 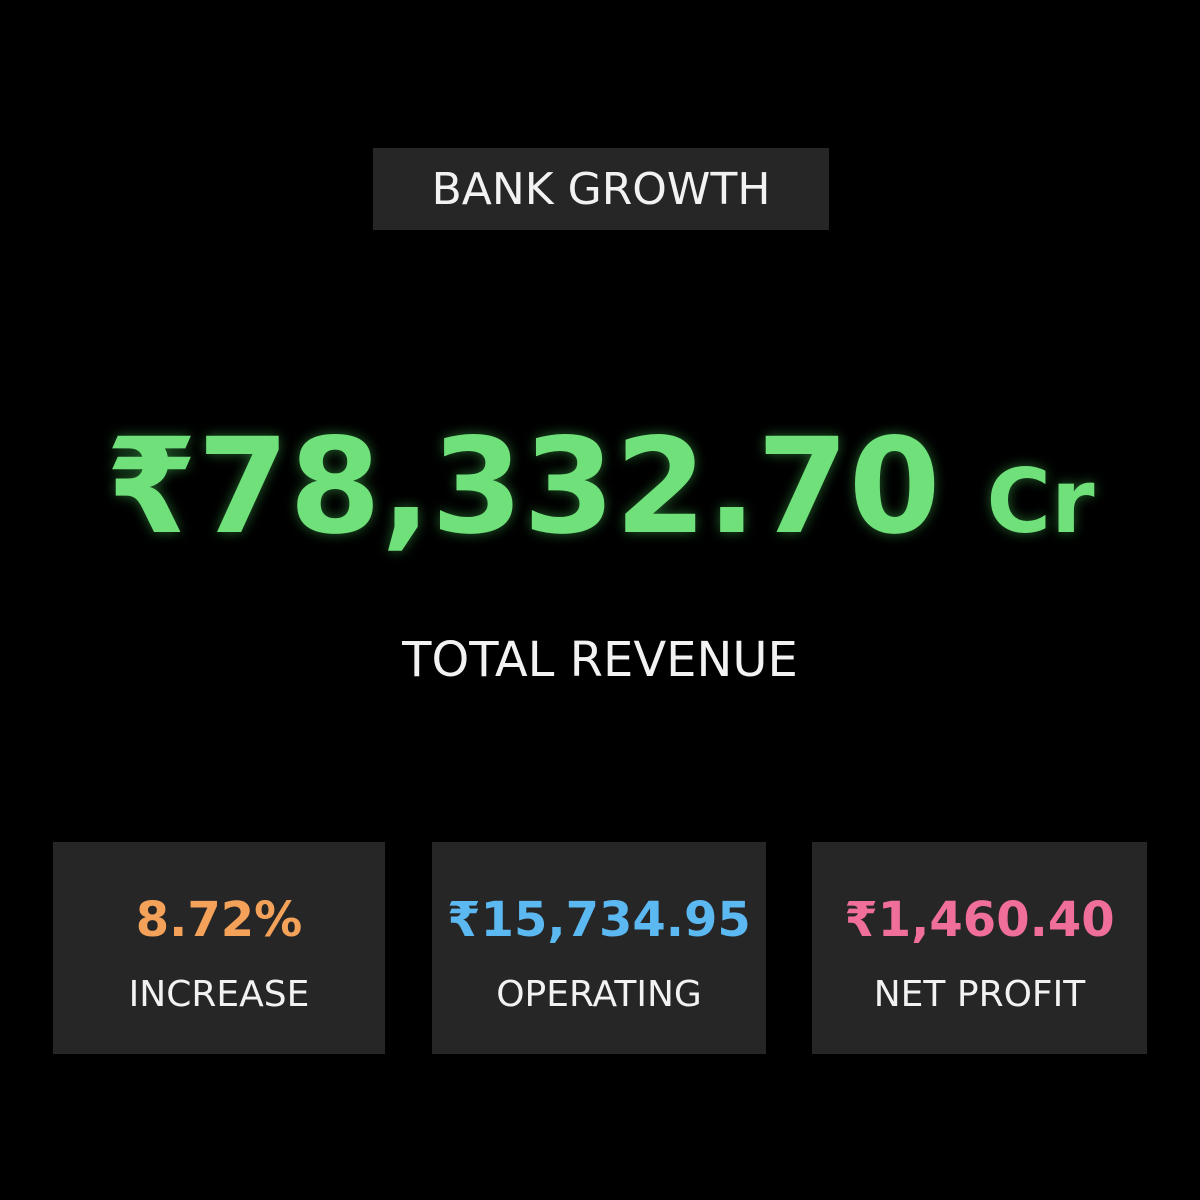 I want to click on stat-label: INCREASE, so click(x=219, y=994).